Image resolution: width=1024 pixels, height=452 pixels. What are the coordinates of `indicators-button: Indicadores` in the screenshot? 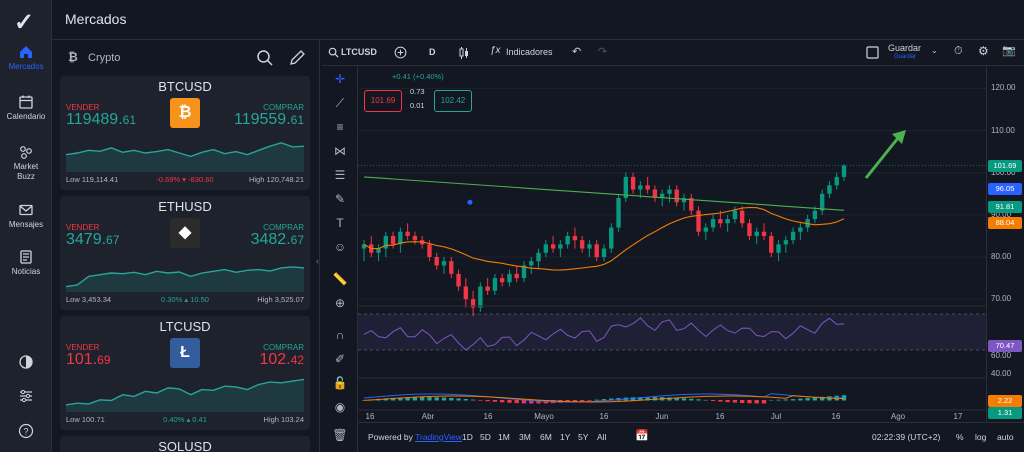 It's located at (529, 52).